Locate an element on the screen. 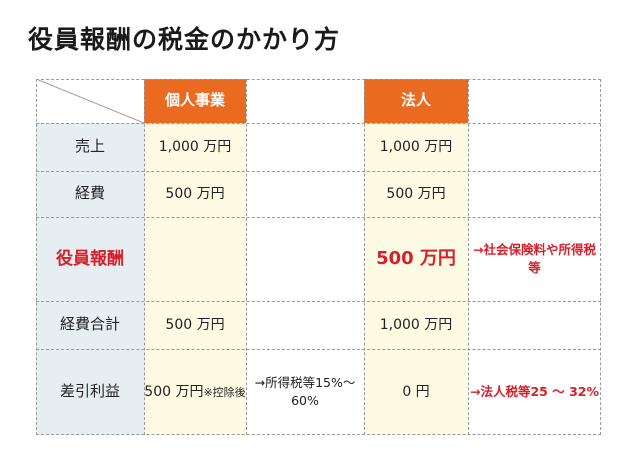 The image size is (620, 467). column-header-hojin: 法人 is located at coordinates (416, 101).